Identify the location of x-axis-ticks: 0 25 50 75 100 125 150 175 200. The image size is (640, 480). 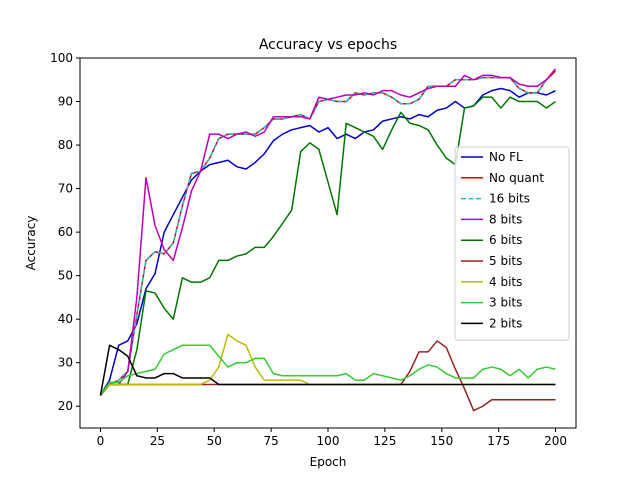
(332, 438).